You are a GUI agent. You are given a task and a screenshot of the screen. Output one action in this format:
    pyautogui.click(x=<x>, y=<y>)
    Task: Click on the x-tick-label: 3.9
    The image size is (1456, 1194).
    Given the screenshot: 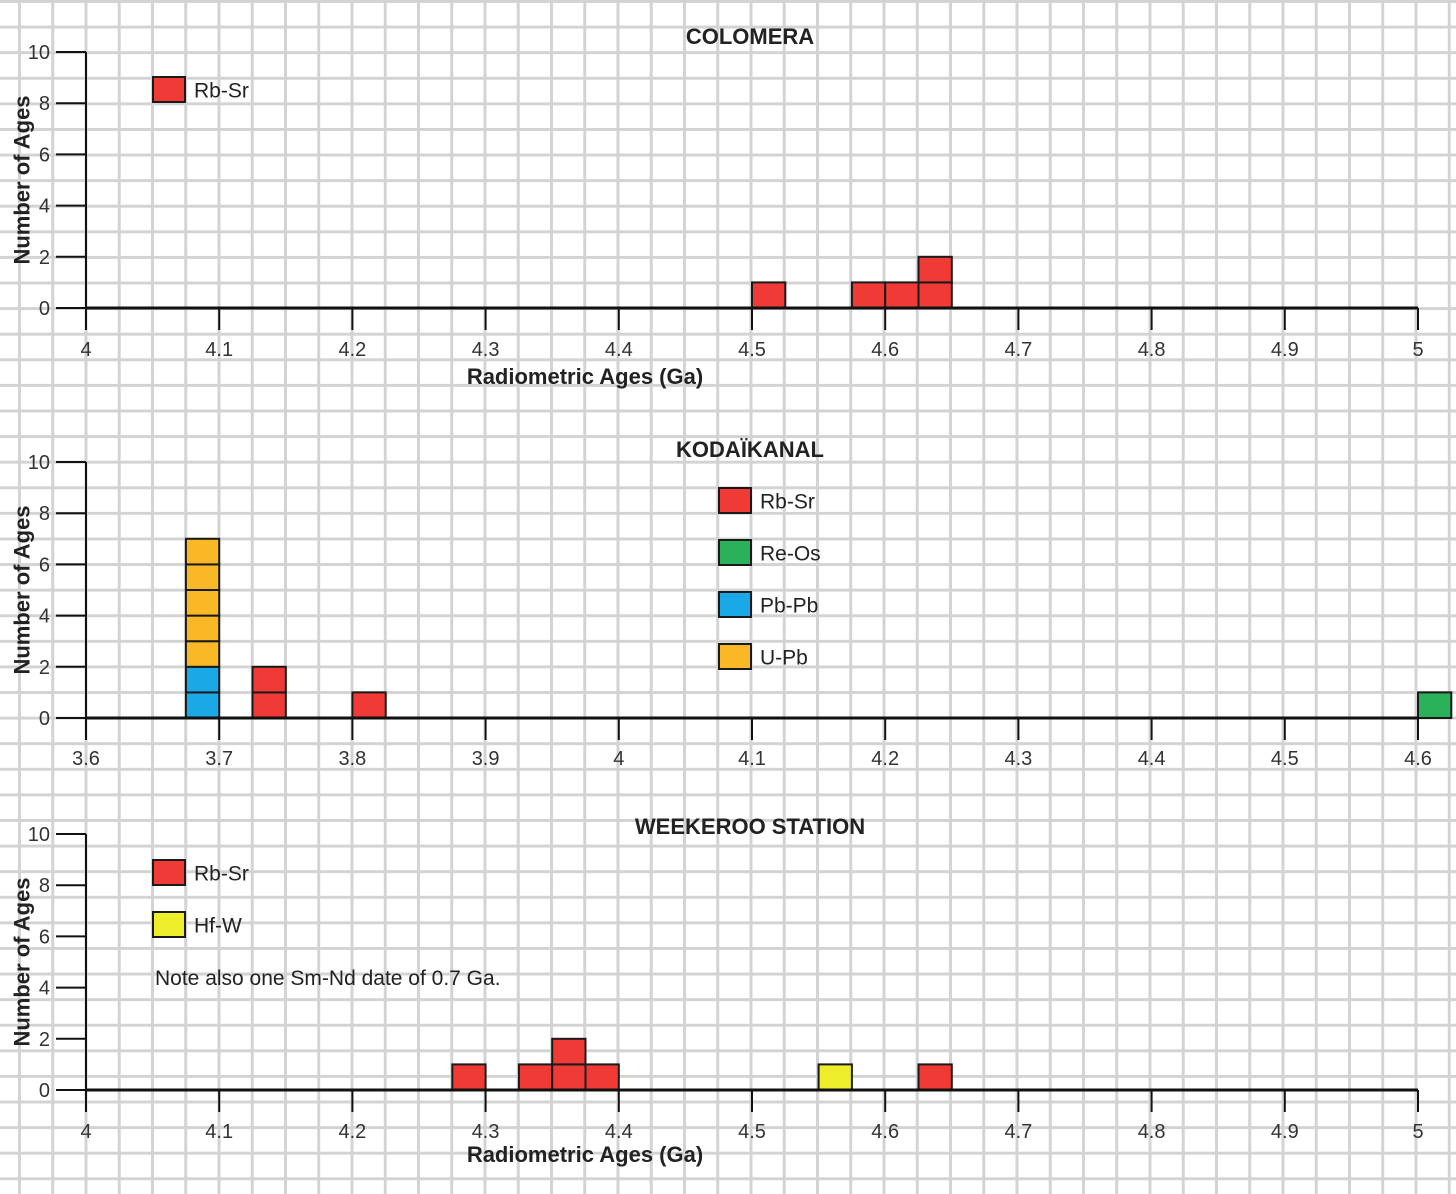 What is the action you would take?
    pyautogui.click(x=486, y=759)
    